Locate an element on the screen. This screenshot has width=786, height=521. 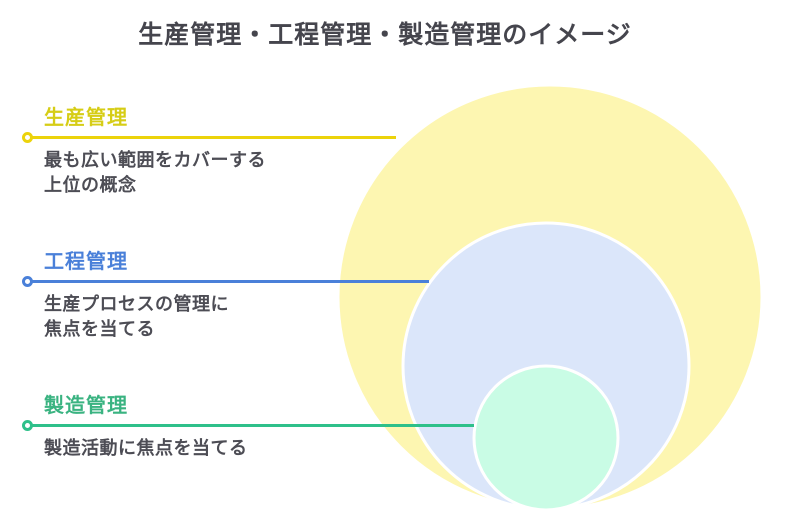
diagram-title: 生産管理・工程管理・製造管理のイメージ is located at coordinates (385, 35).